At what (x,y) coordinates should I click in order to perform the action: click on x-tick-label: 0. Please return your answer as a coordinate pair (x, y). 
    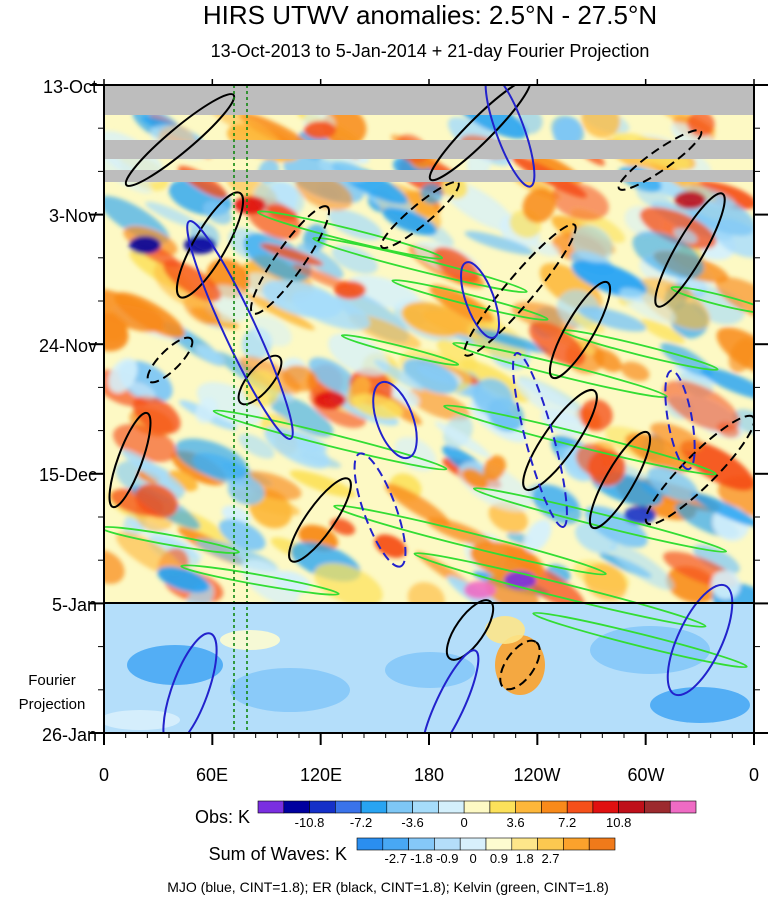
    Looking at the image, I should click on (104, 775).